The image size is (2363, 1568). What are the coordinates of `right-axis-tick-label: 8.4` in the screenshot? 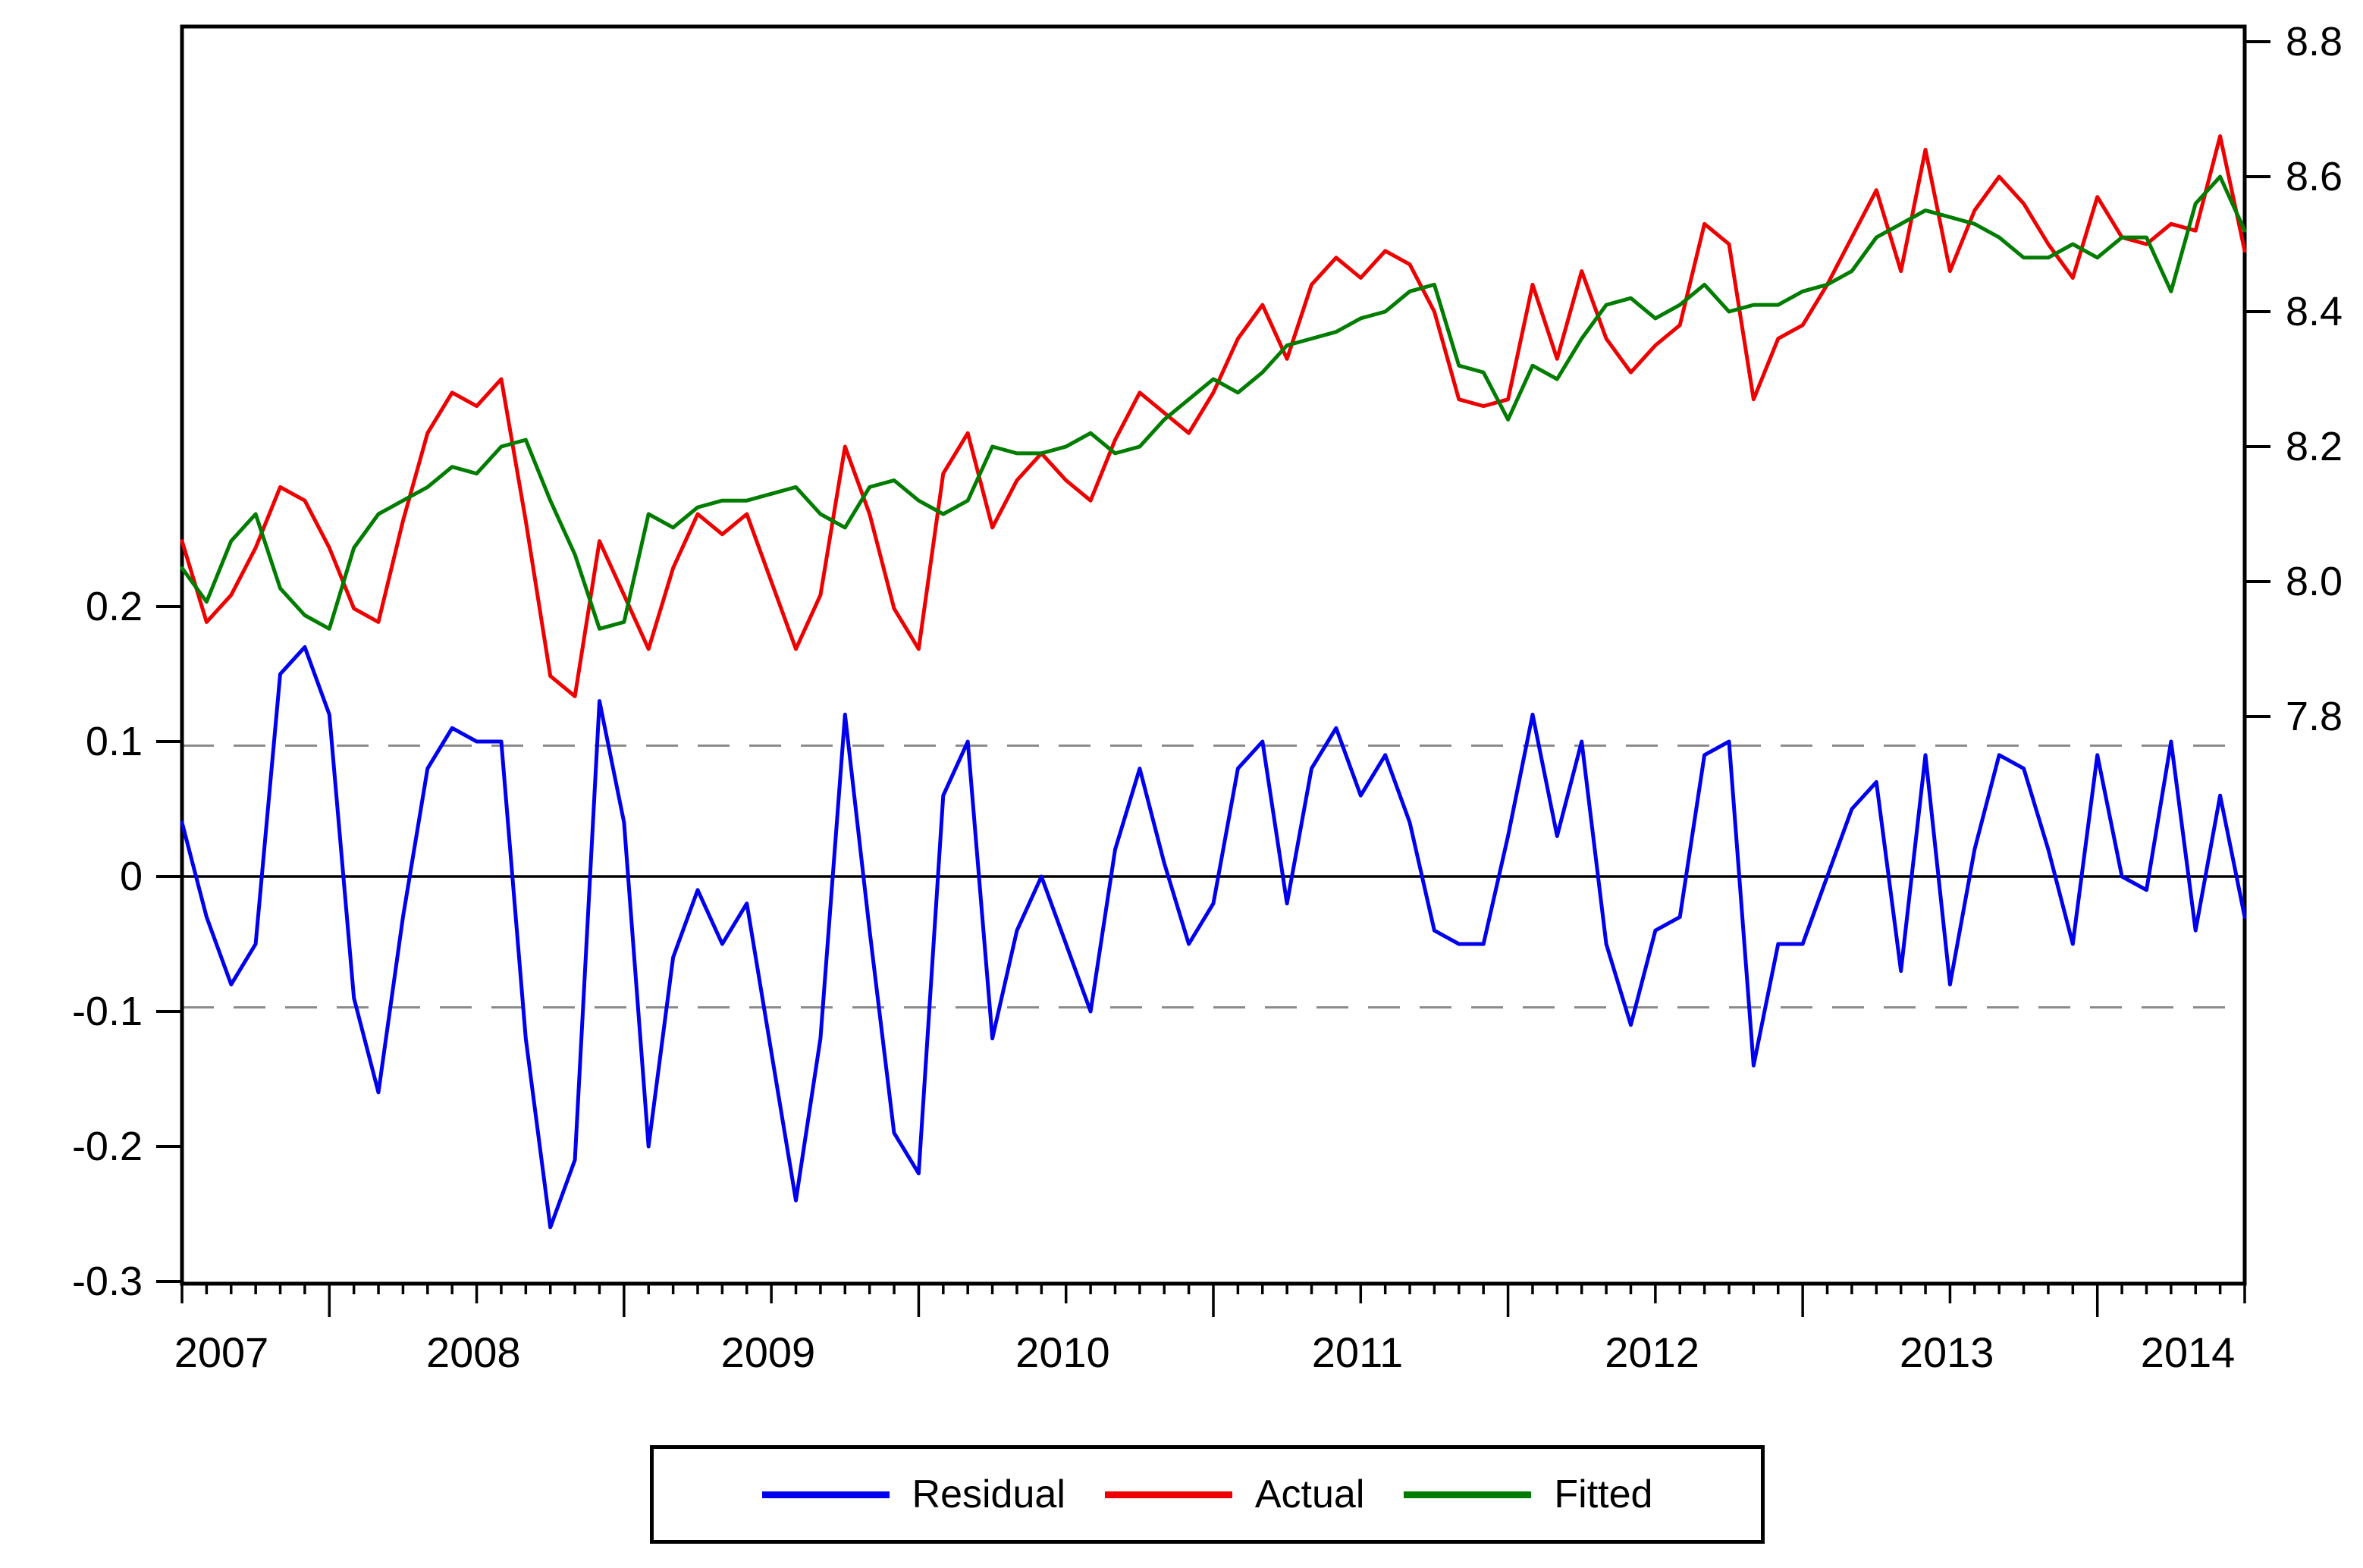 It's located at (2314, 312).